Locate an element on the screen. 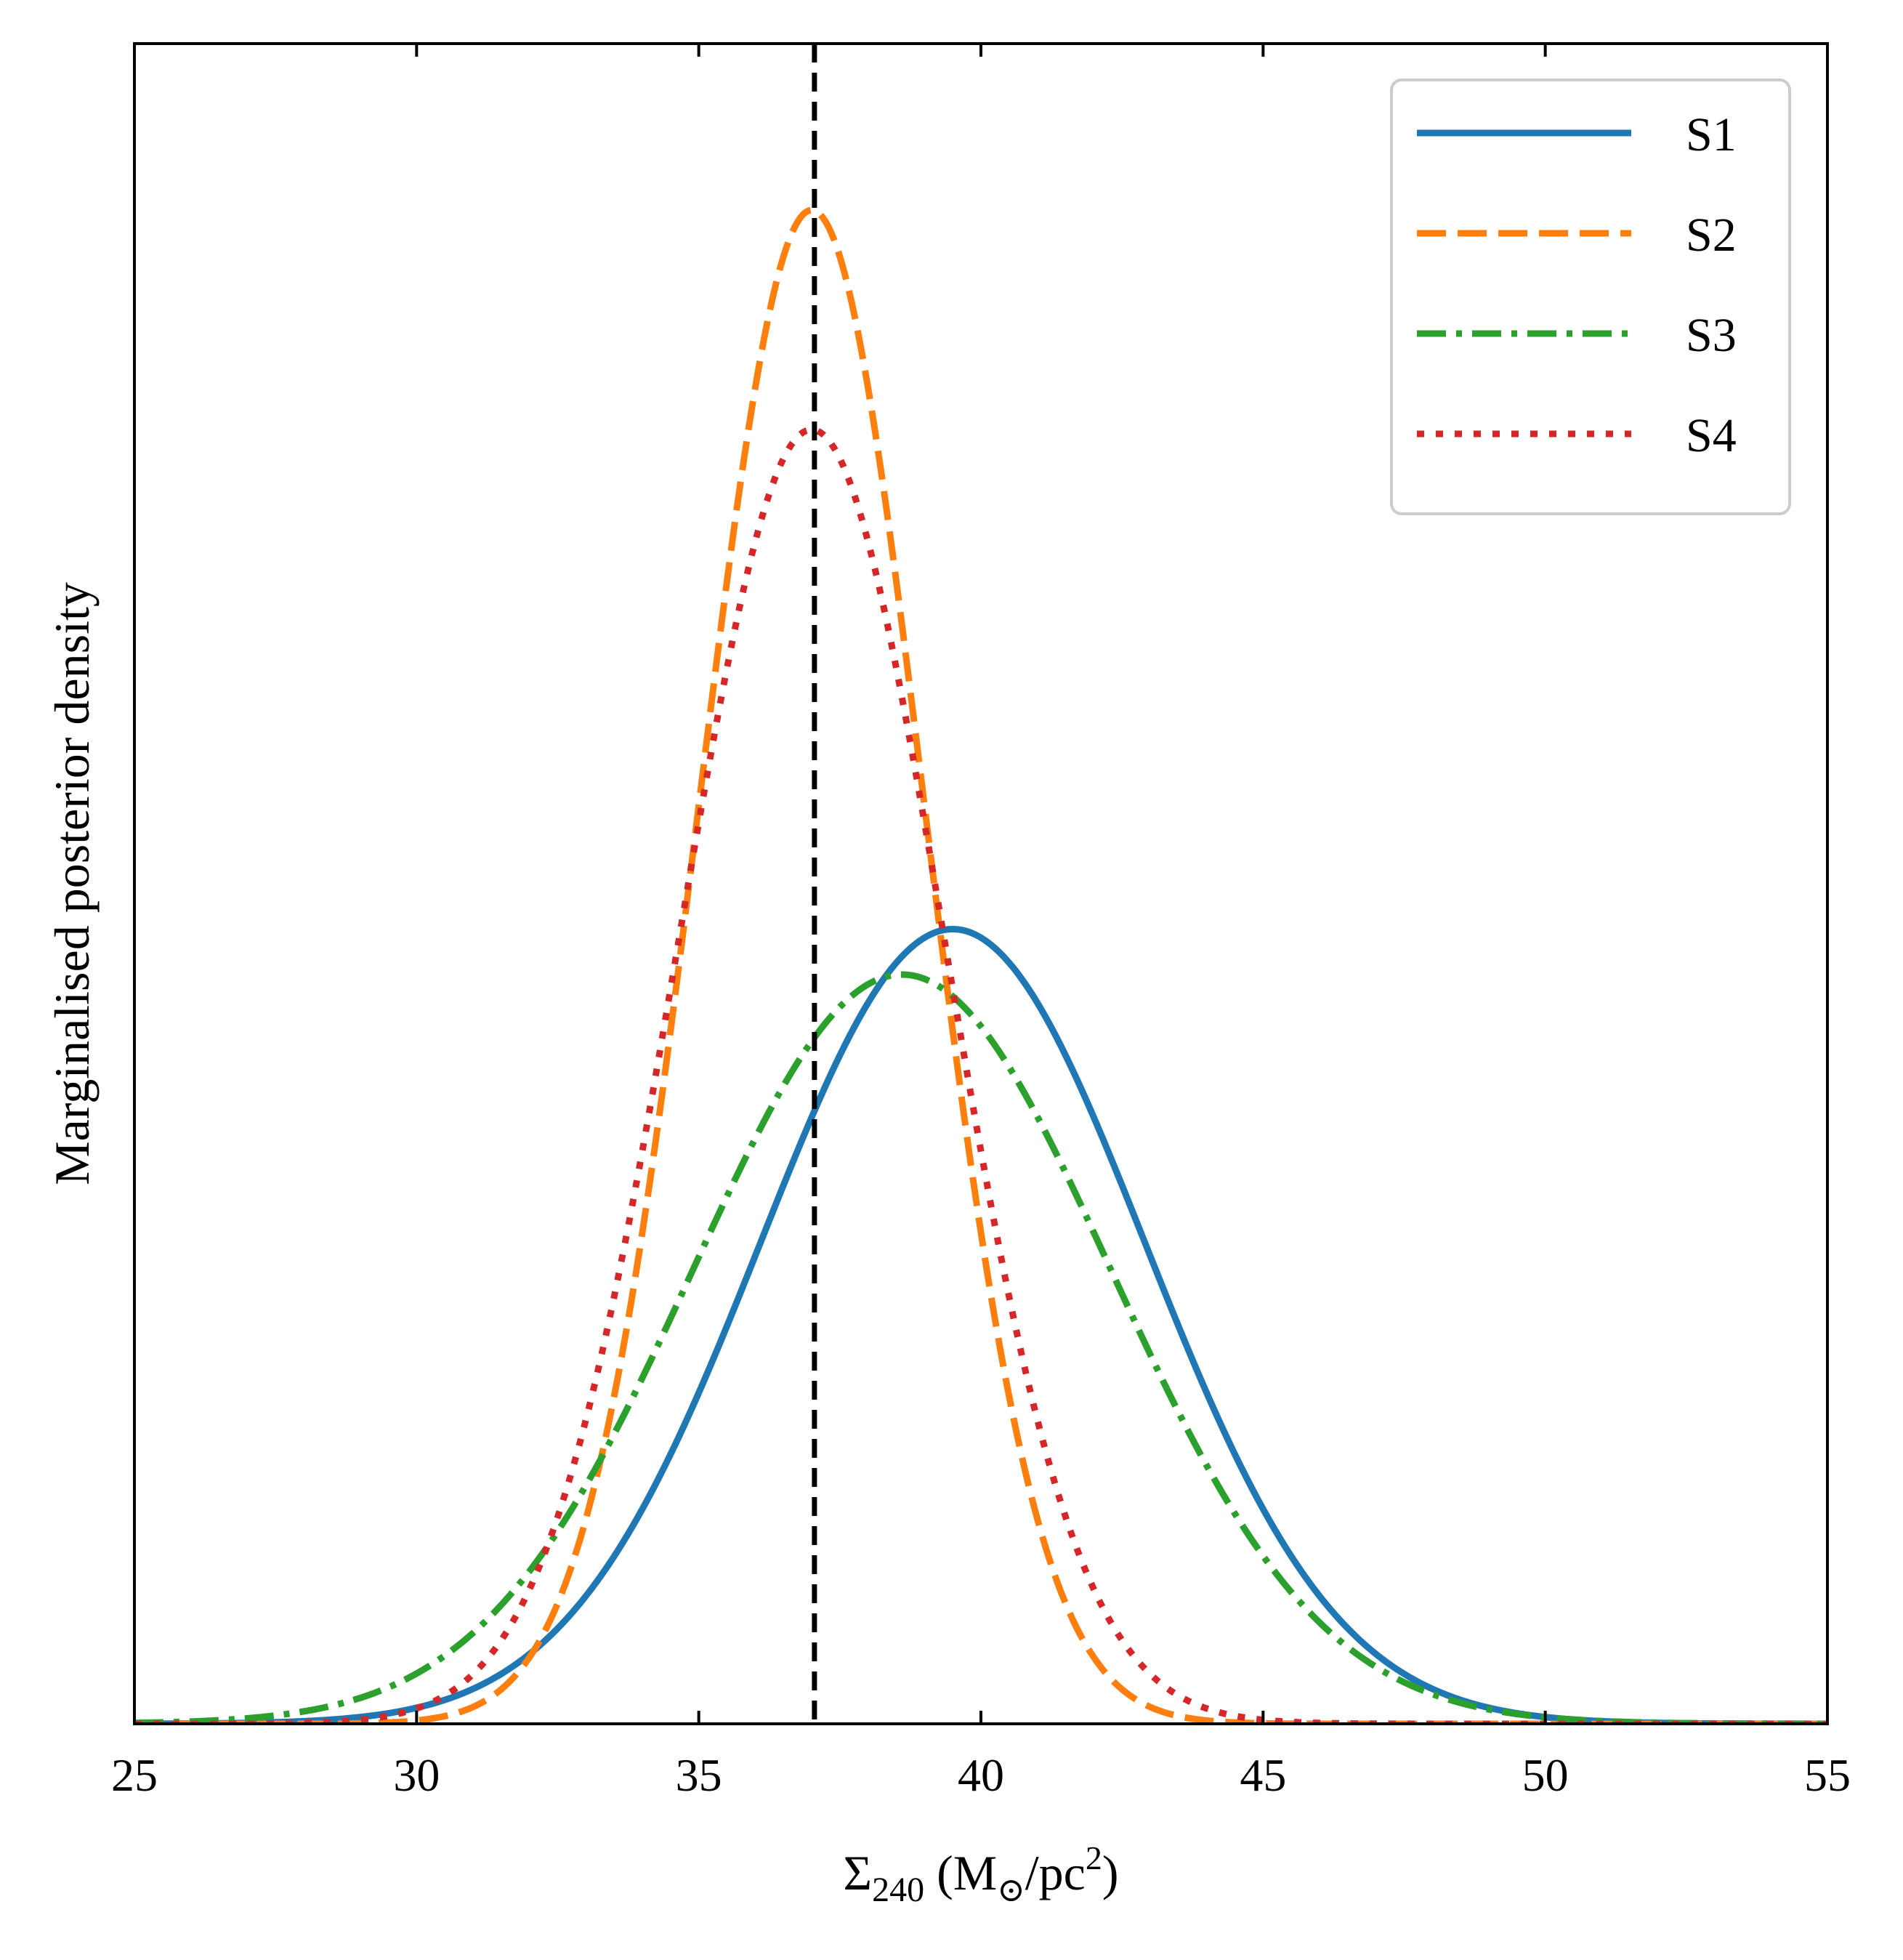 Image resolution: width=1903 pixels, height=1960 pixels. legend: S1 S2 S3 S4 is located at coordinates (1590, 296).